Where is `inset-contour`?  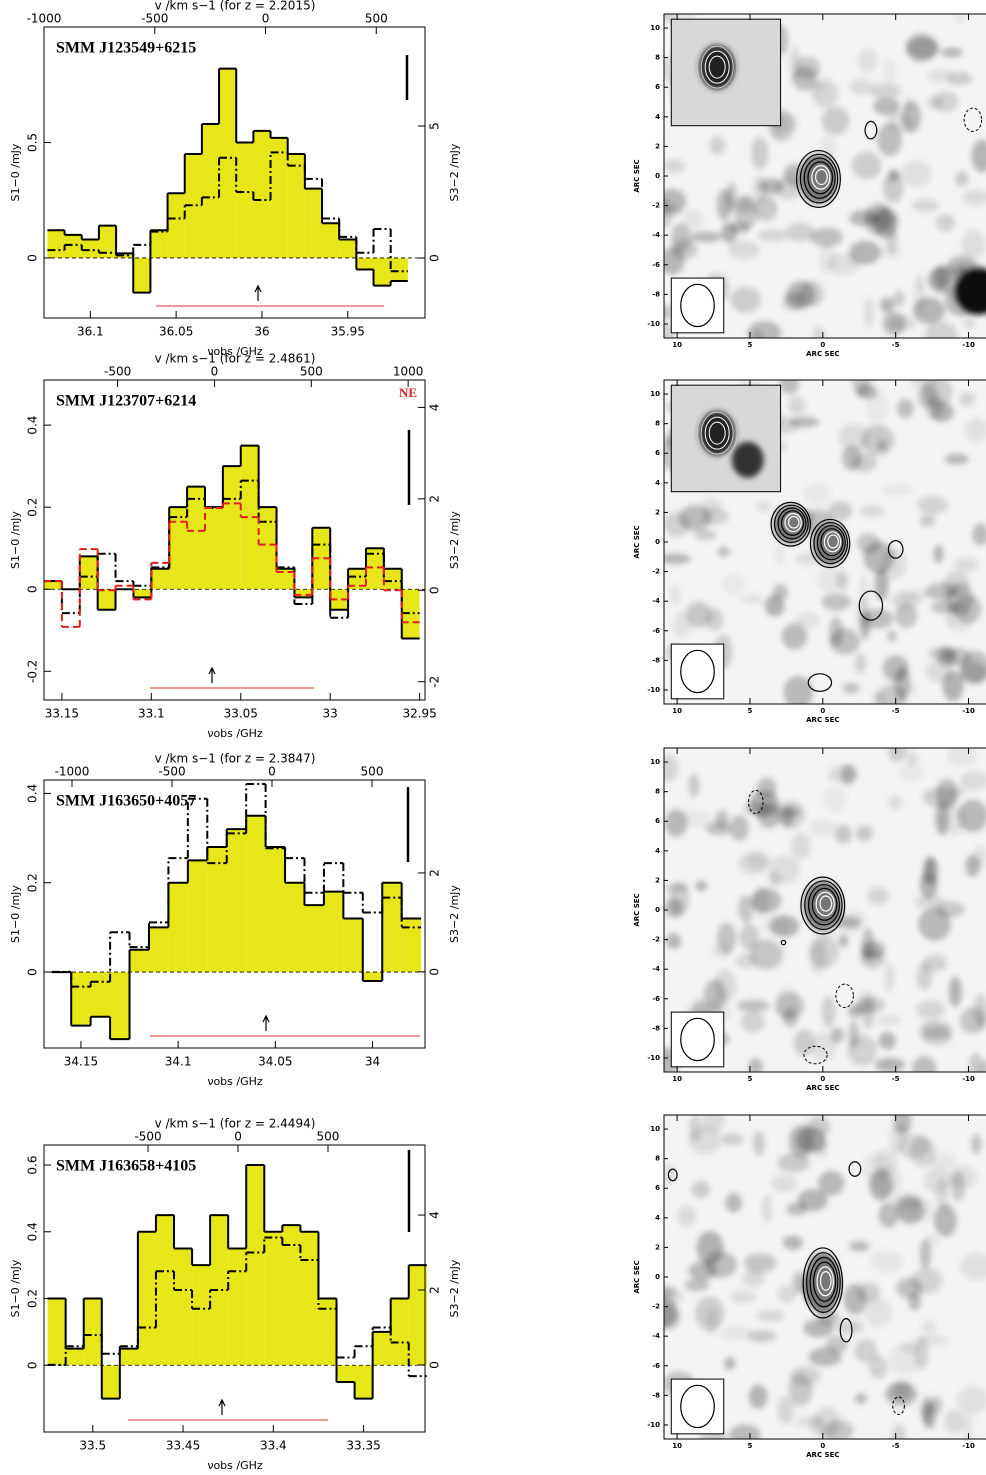 inset-contour is located at coordinates (717, 433).